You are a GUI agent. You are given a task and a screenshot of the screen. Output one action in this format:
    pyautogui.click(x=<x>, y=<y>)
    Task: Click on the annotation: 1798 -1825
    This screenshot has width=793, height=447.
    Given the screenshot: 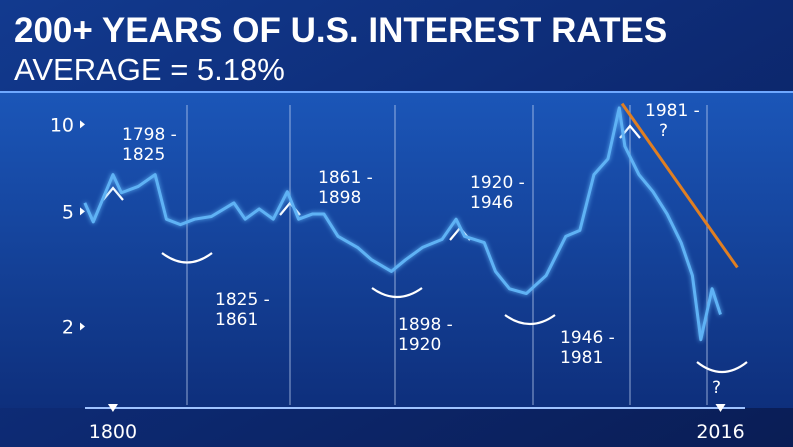 What is the action you would take?
    pyautogui.click(x=149, y=145)
    